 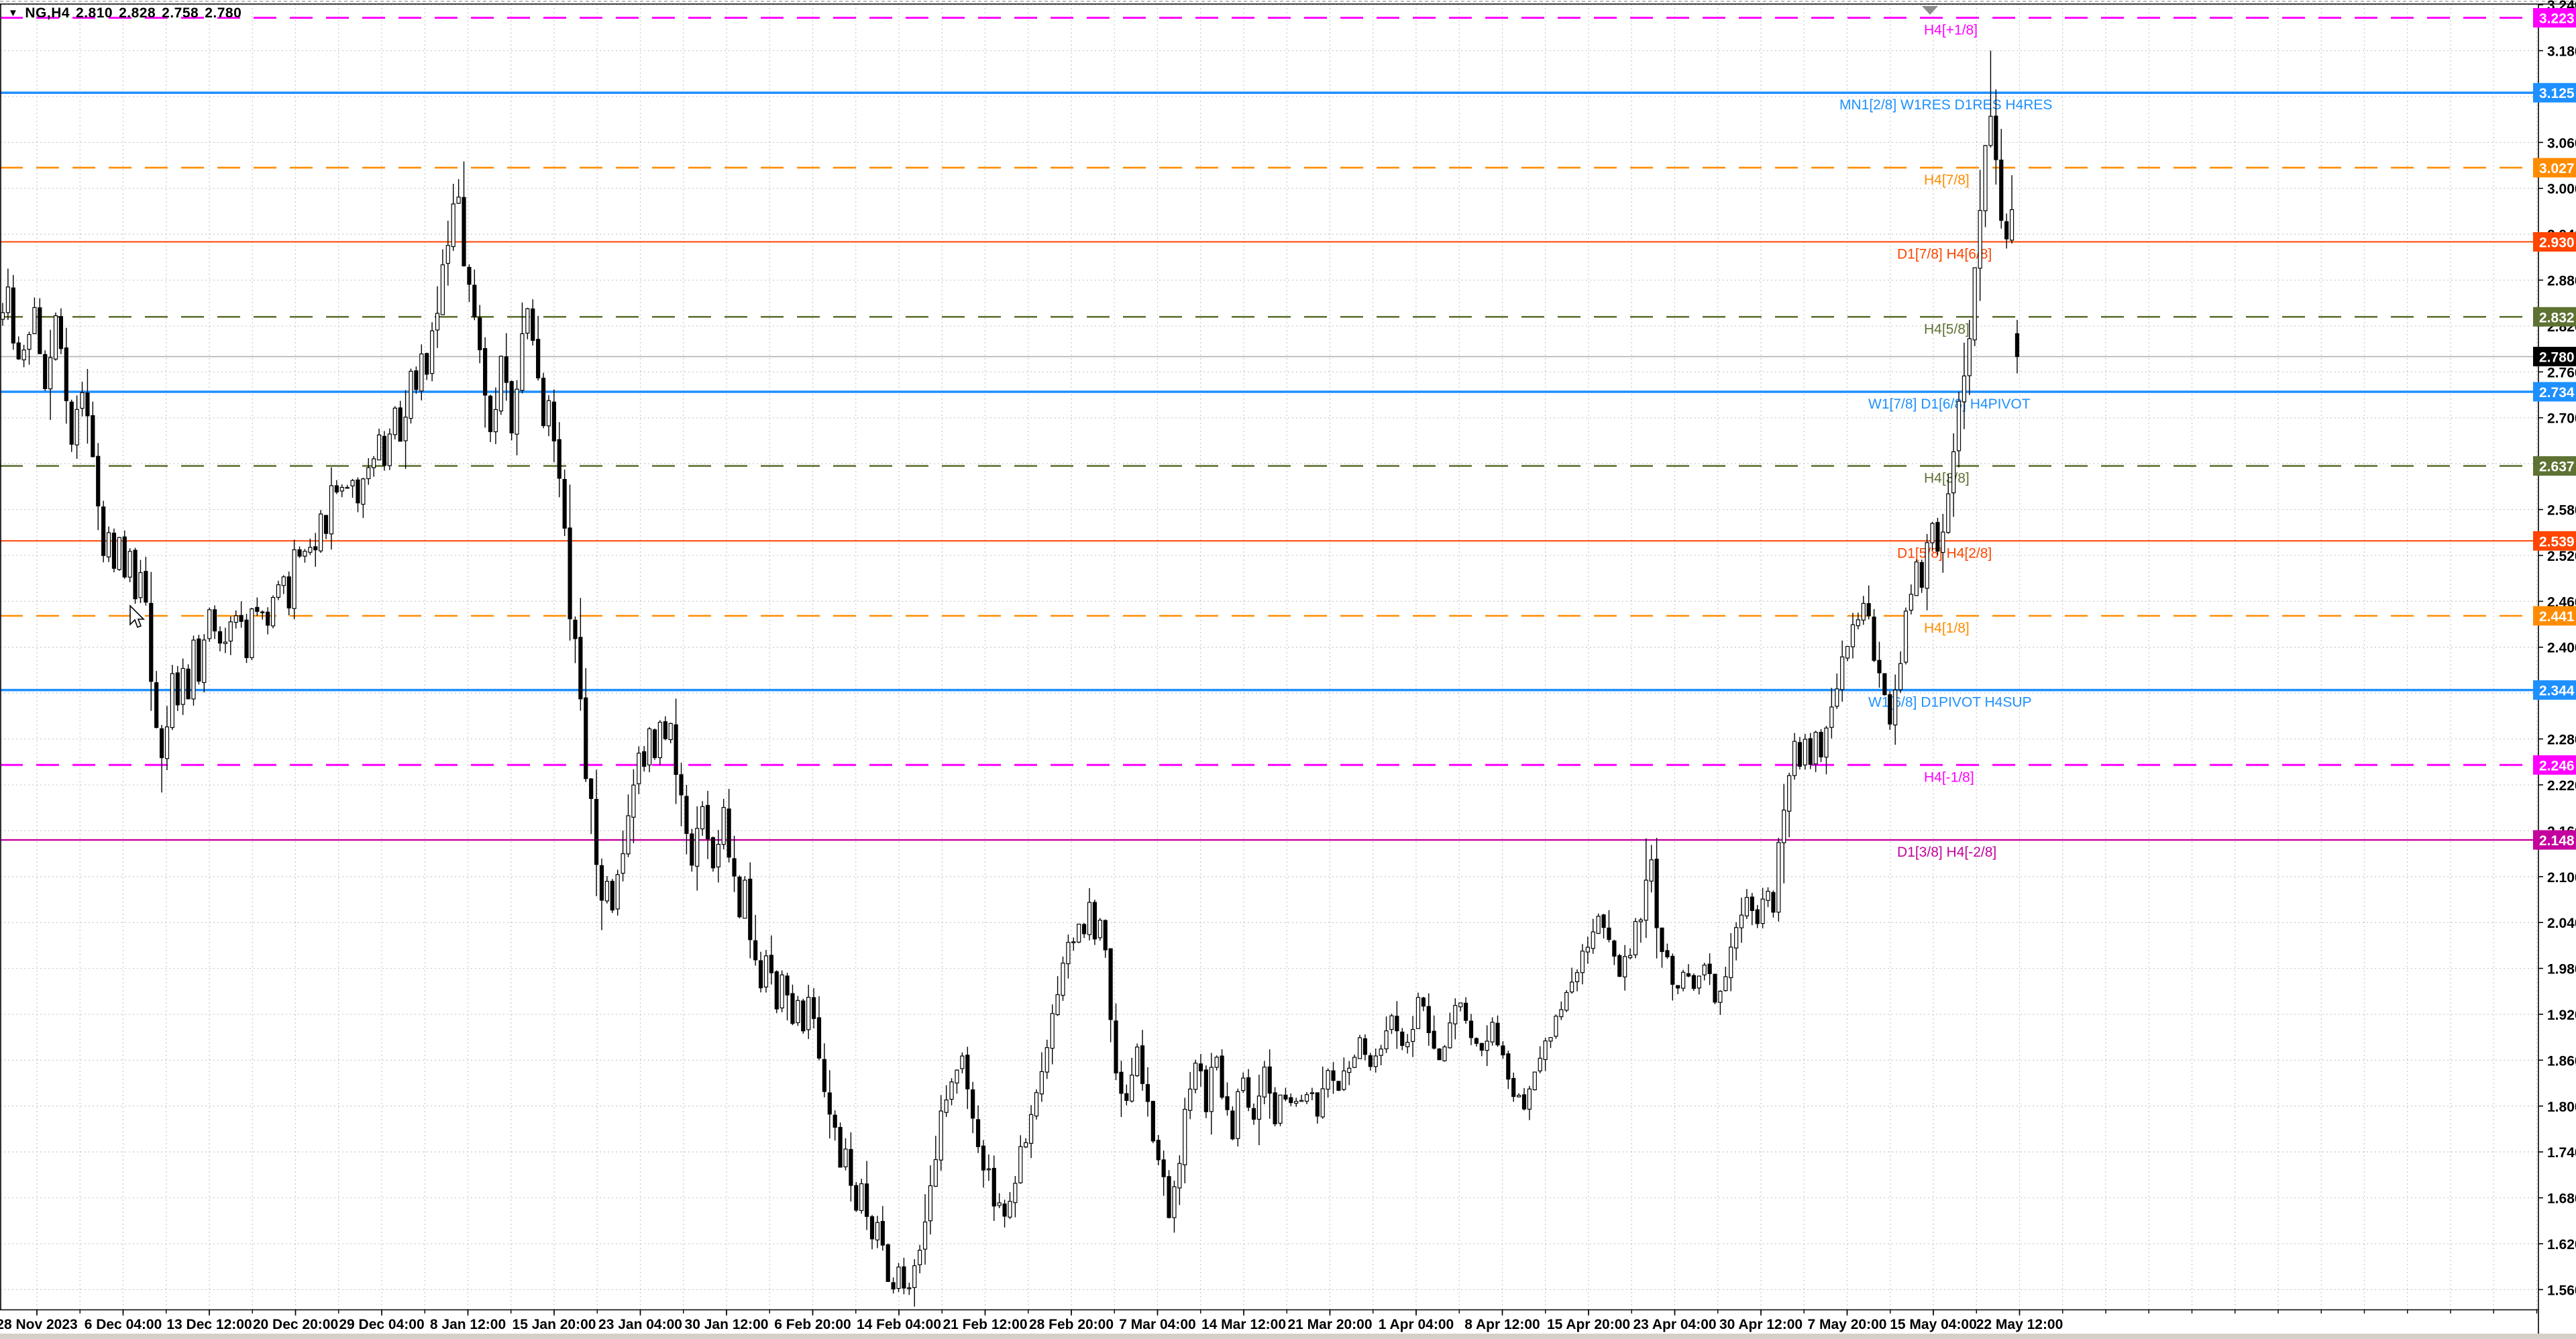 I want to click on svg-text: 3.223, so click(x=2557, y=19).